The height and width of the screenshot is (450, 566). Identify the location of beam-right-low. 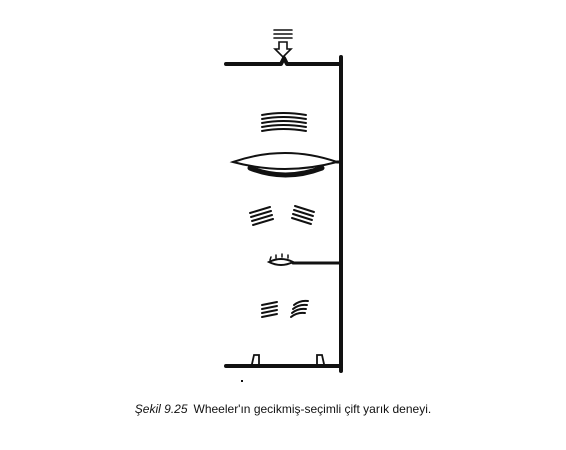
(299, 308).